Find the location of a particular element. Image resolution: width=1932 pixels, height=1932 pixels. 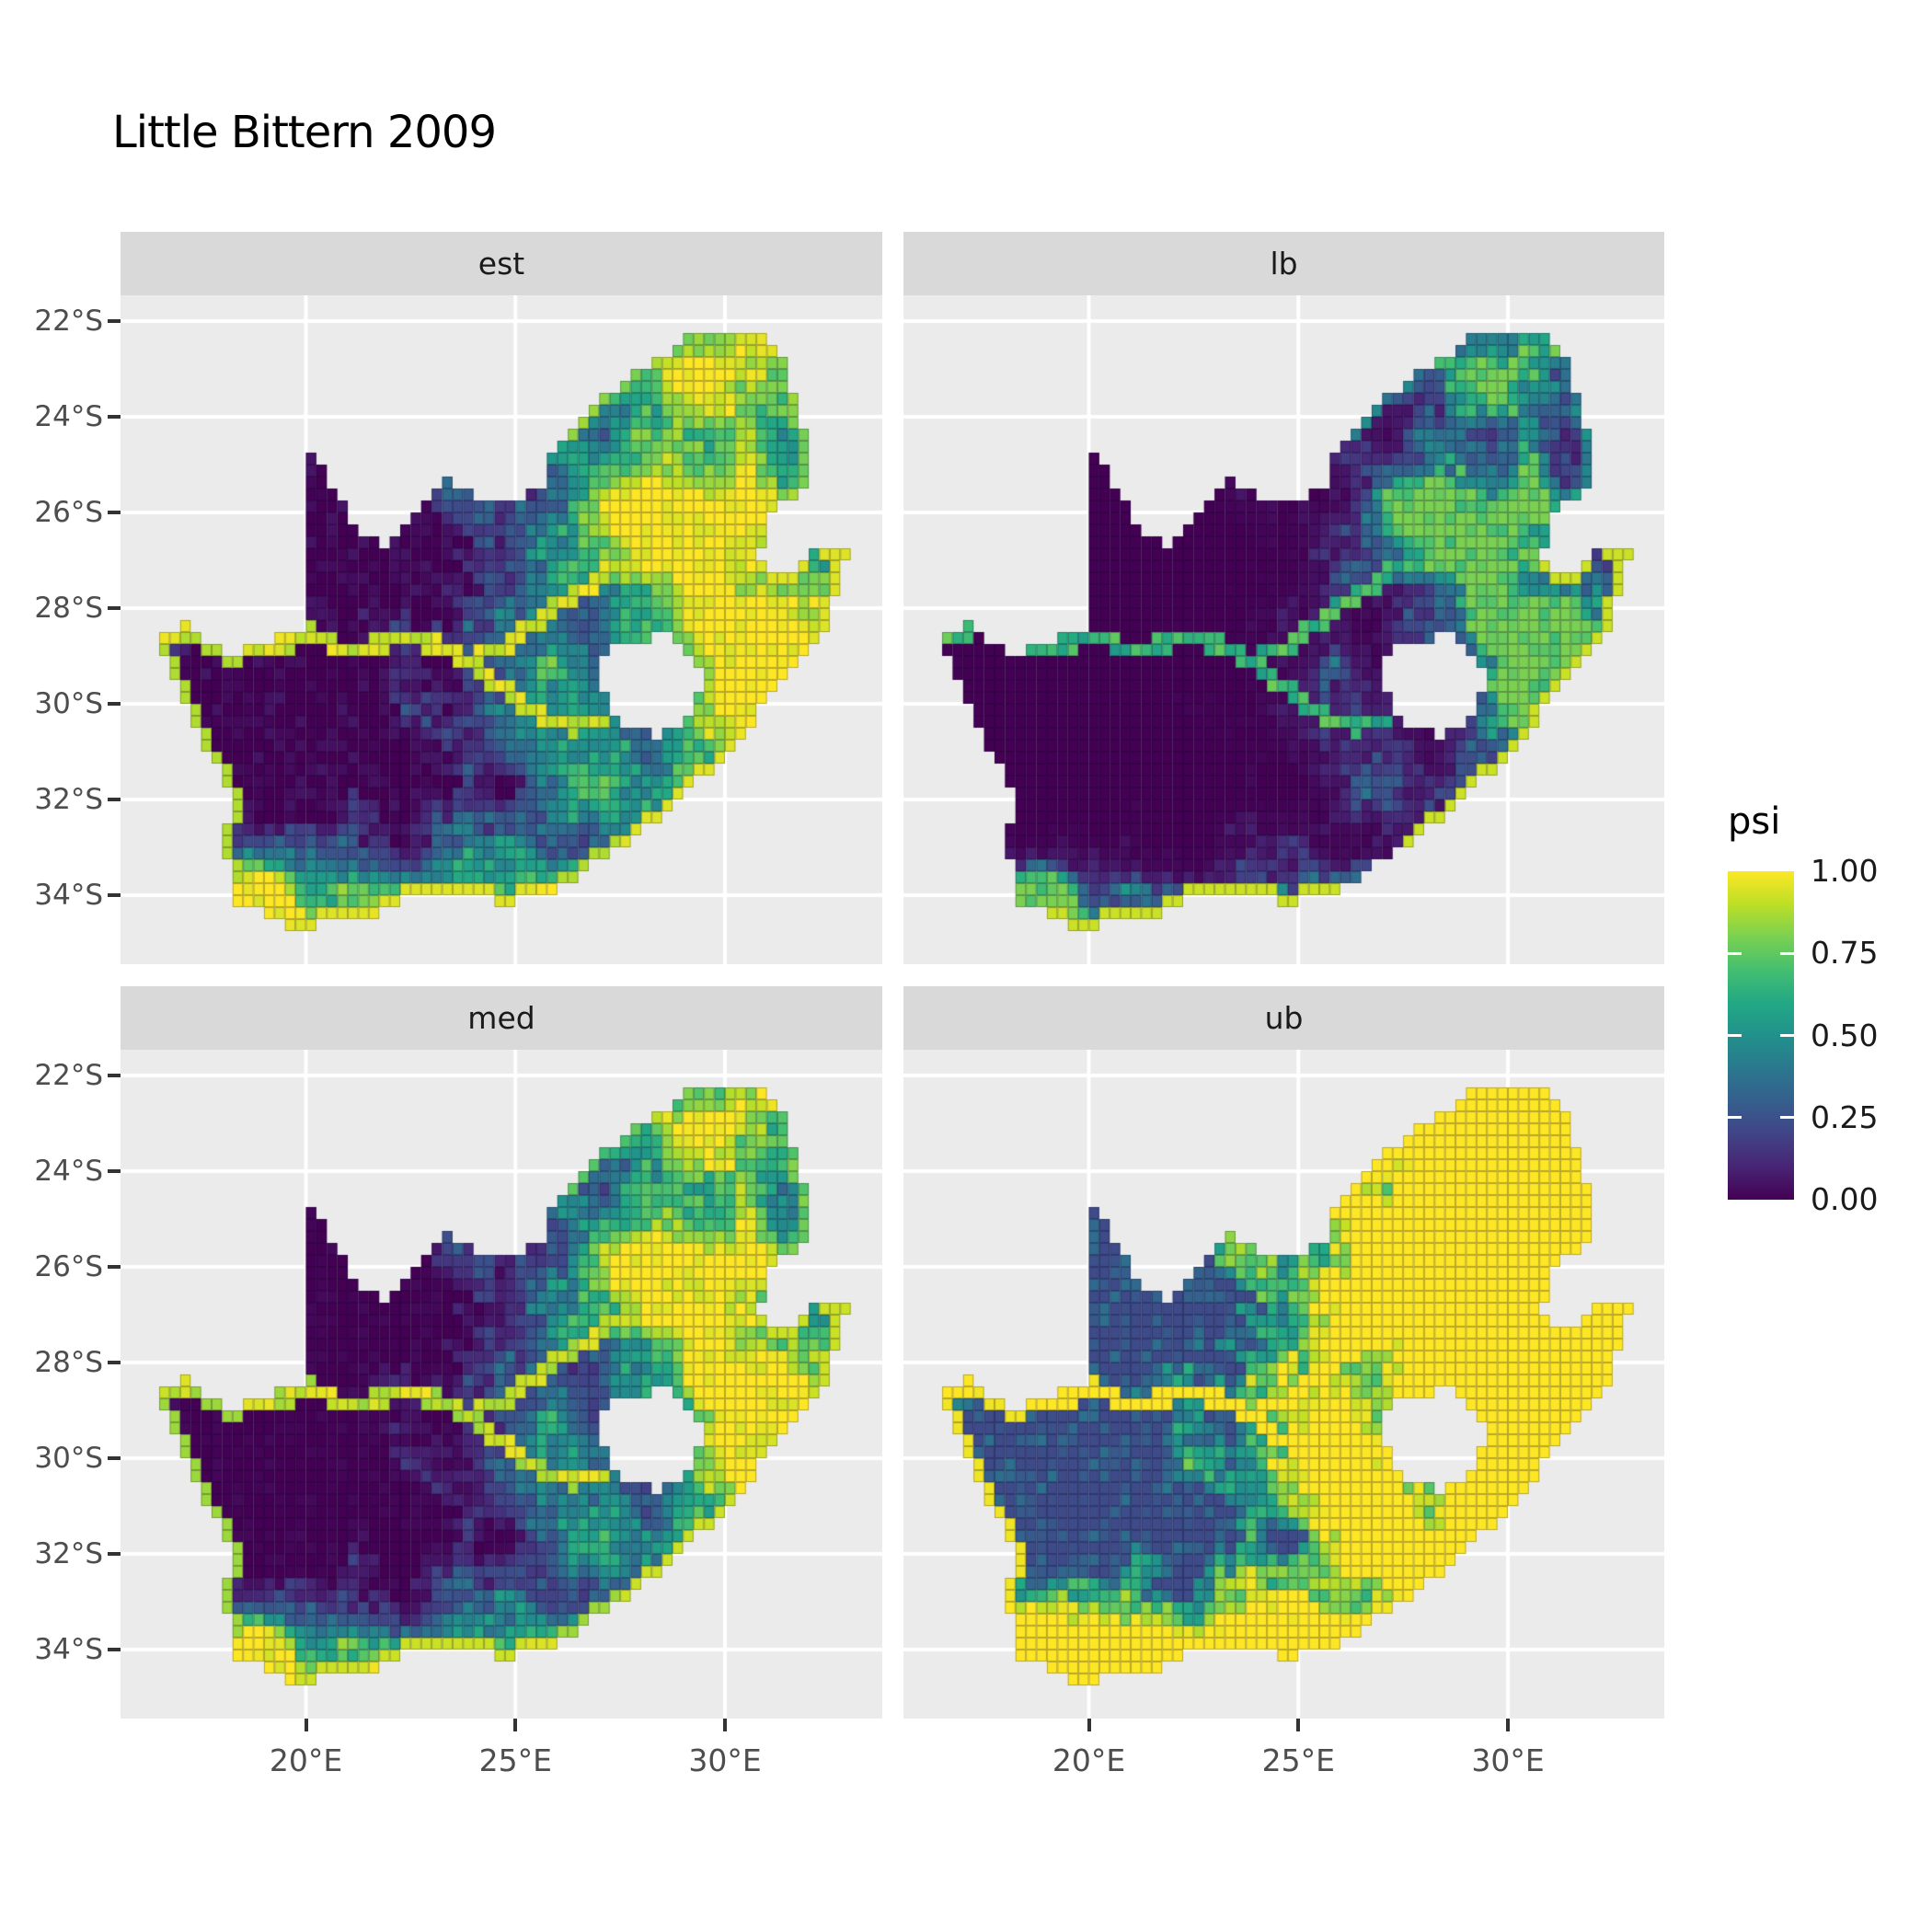

legend-tick-label: 1.00 is located at coordinates (1845, 871).